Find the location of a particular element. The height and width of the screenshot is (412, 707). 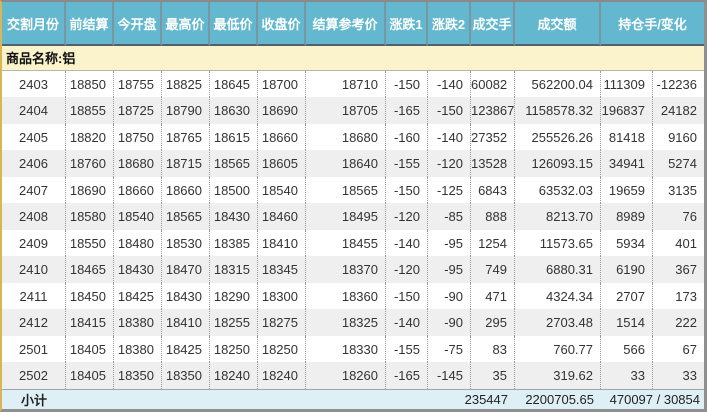

value-cell: 83 is located at coordinates (493, 349).